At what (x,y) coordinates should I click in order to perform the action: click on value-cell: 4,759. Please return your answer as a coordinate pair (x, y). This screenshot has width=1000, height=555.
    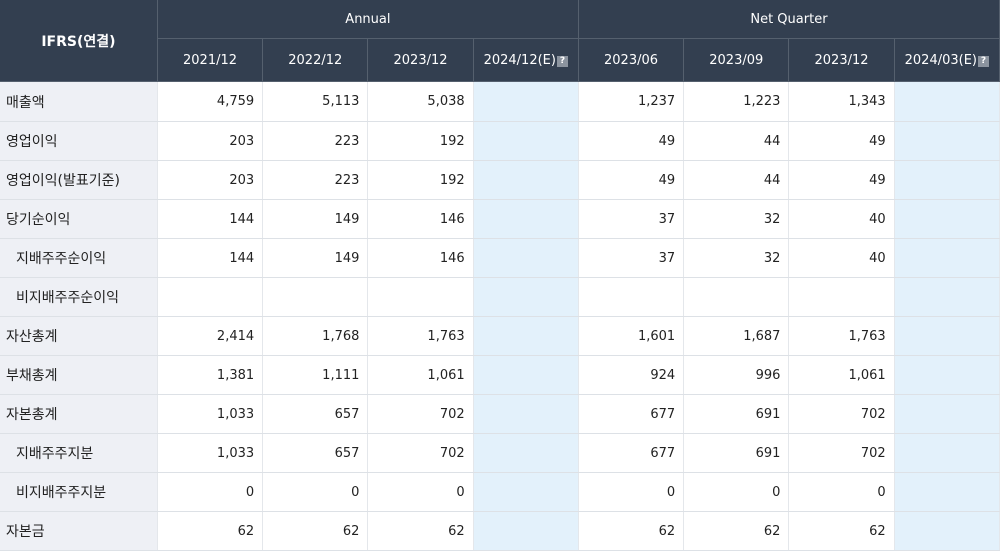
    Looking at the image, I should click on (210, 101).